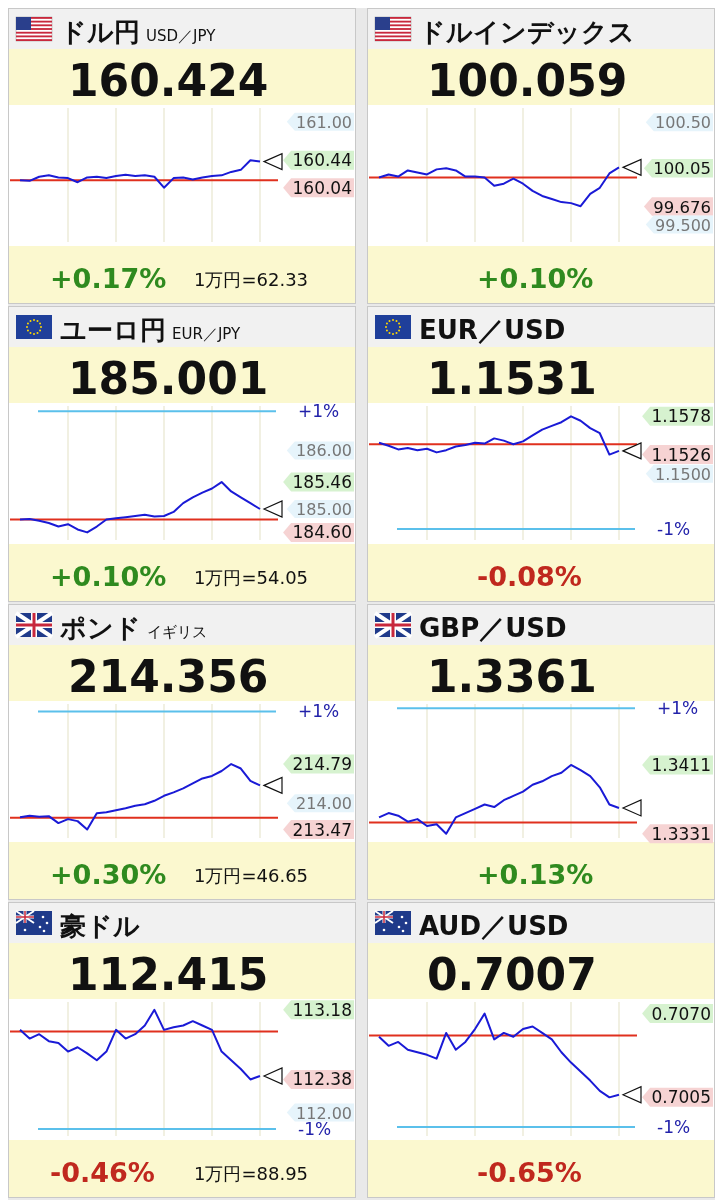 This screenshot has height=1200, width=723. I want to click on y-tick-label: 112.38, so click(322, 1079).